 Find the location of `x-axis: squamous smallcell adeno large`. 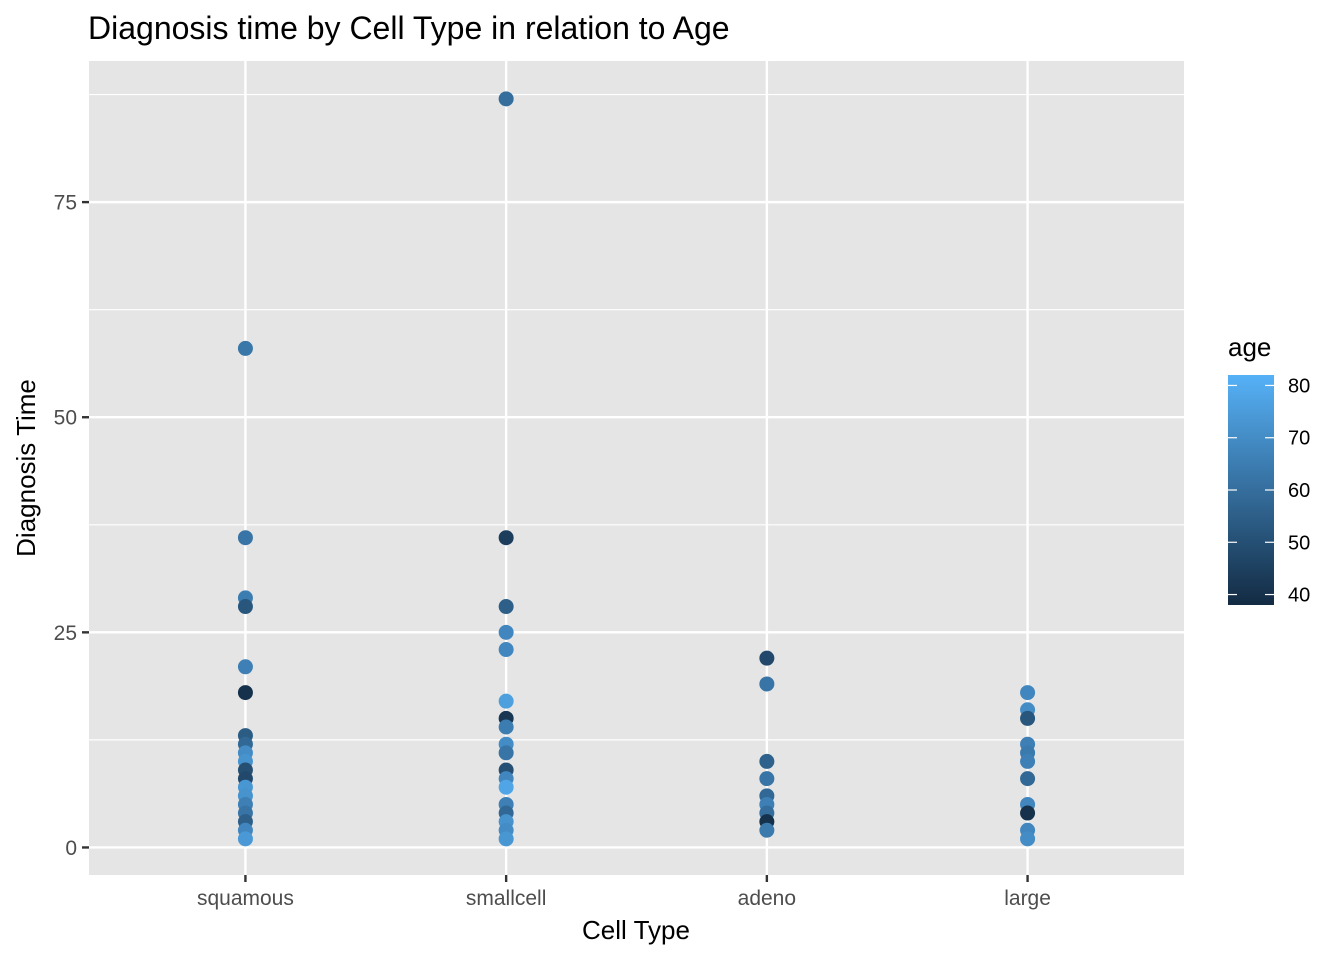

x-axis: squamous smallcell adeno large is located at coordinates (624, 892).